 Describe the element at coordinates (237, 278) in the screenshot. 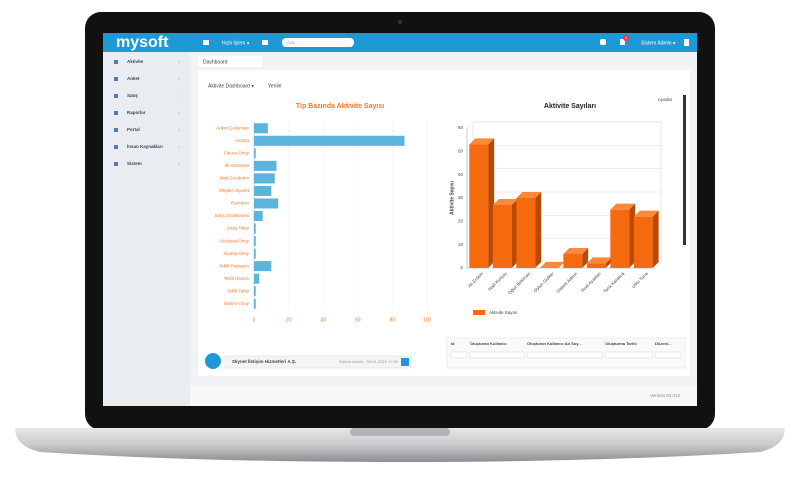

I see `y-tick-label: Teklif Revize` at that location.